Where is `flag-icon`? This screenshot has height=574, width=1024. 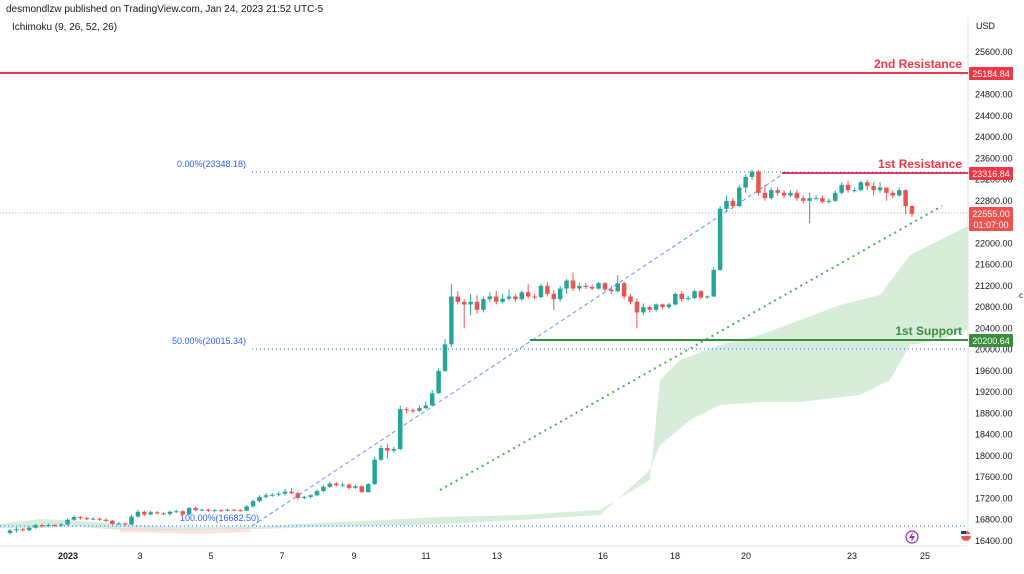 flag-icon is located at coordinates (966, 536).